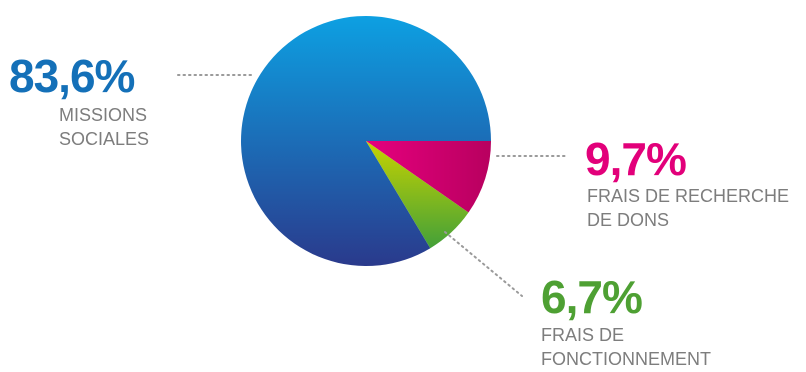 This screenshot has height=372, width=806. Describe the element at coordinates (583, 335) in the screenshot. I see `fonctionnement-label-line-1: FRAIS DE` at that location.